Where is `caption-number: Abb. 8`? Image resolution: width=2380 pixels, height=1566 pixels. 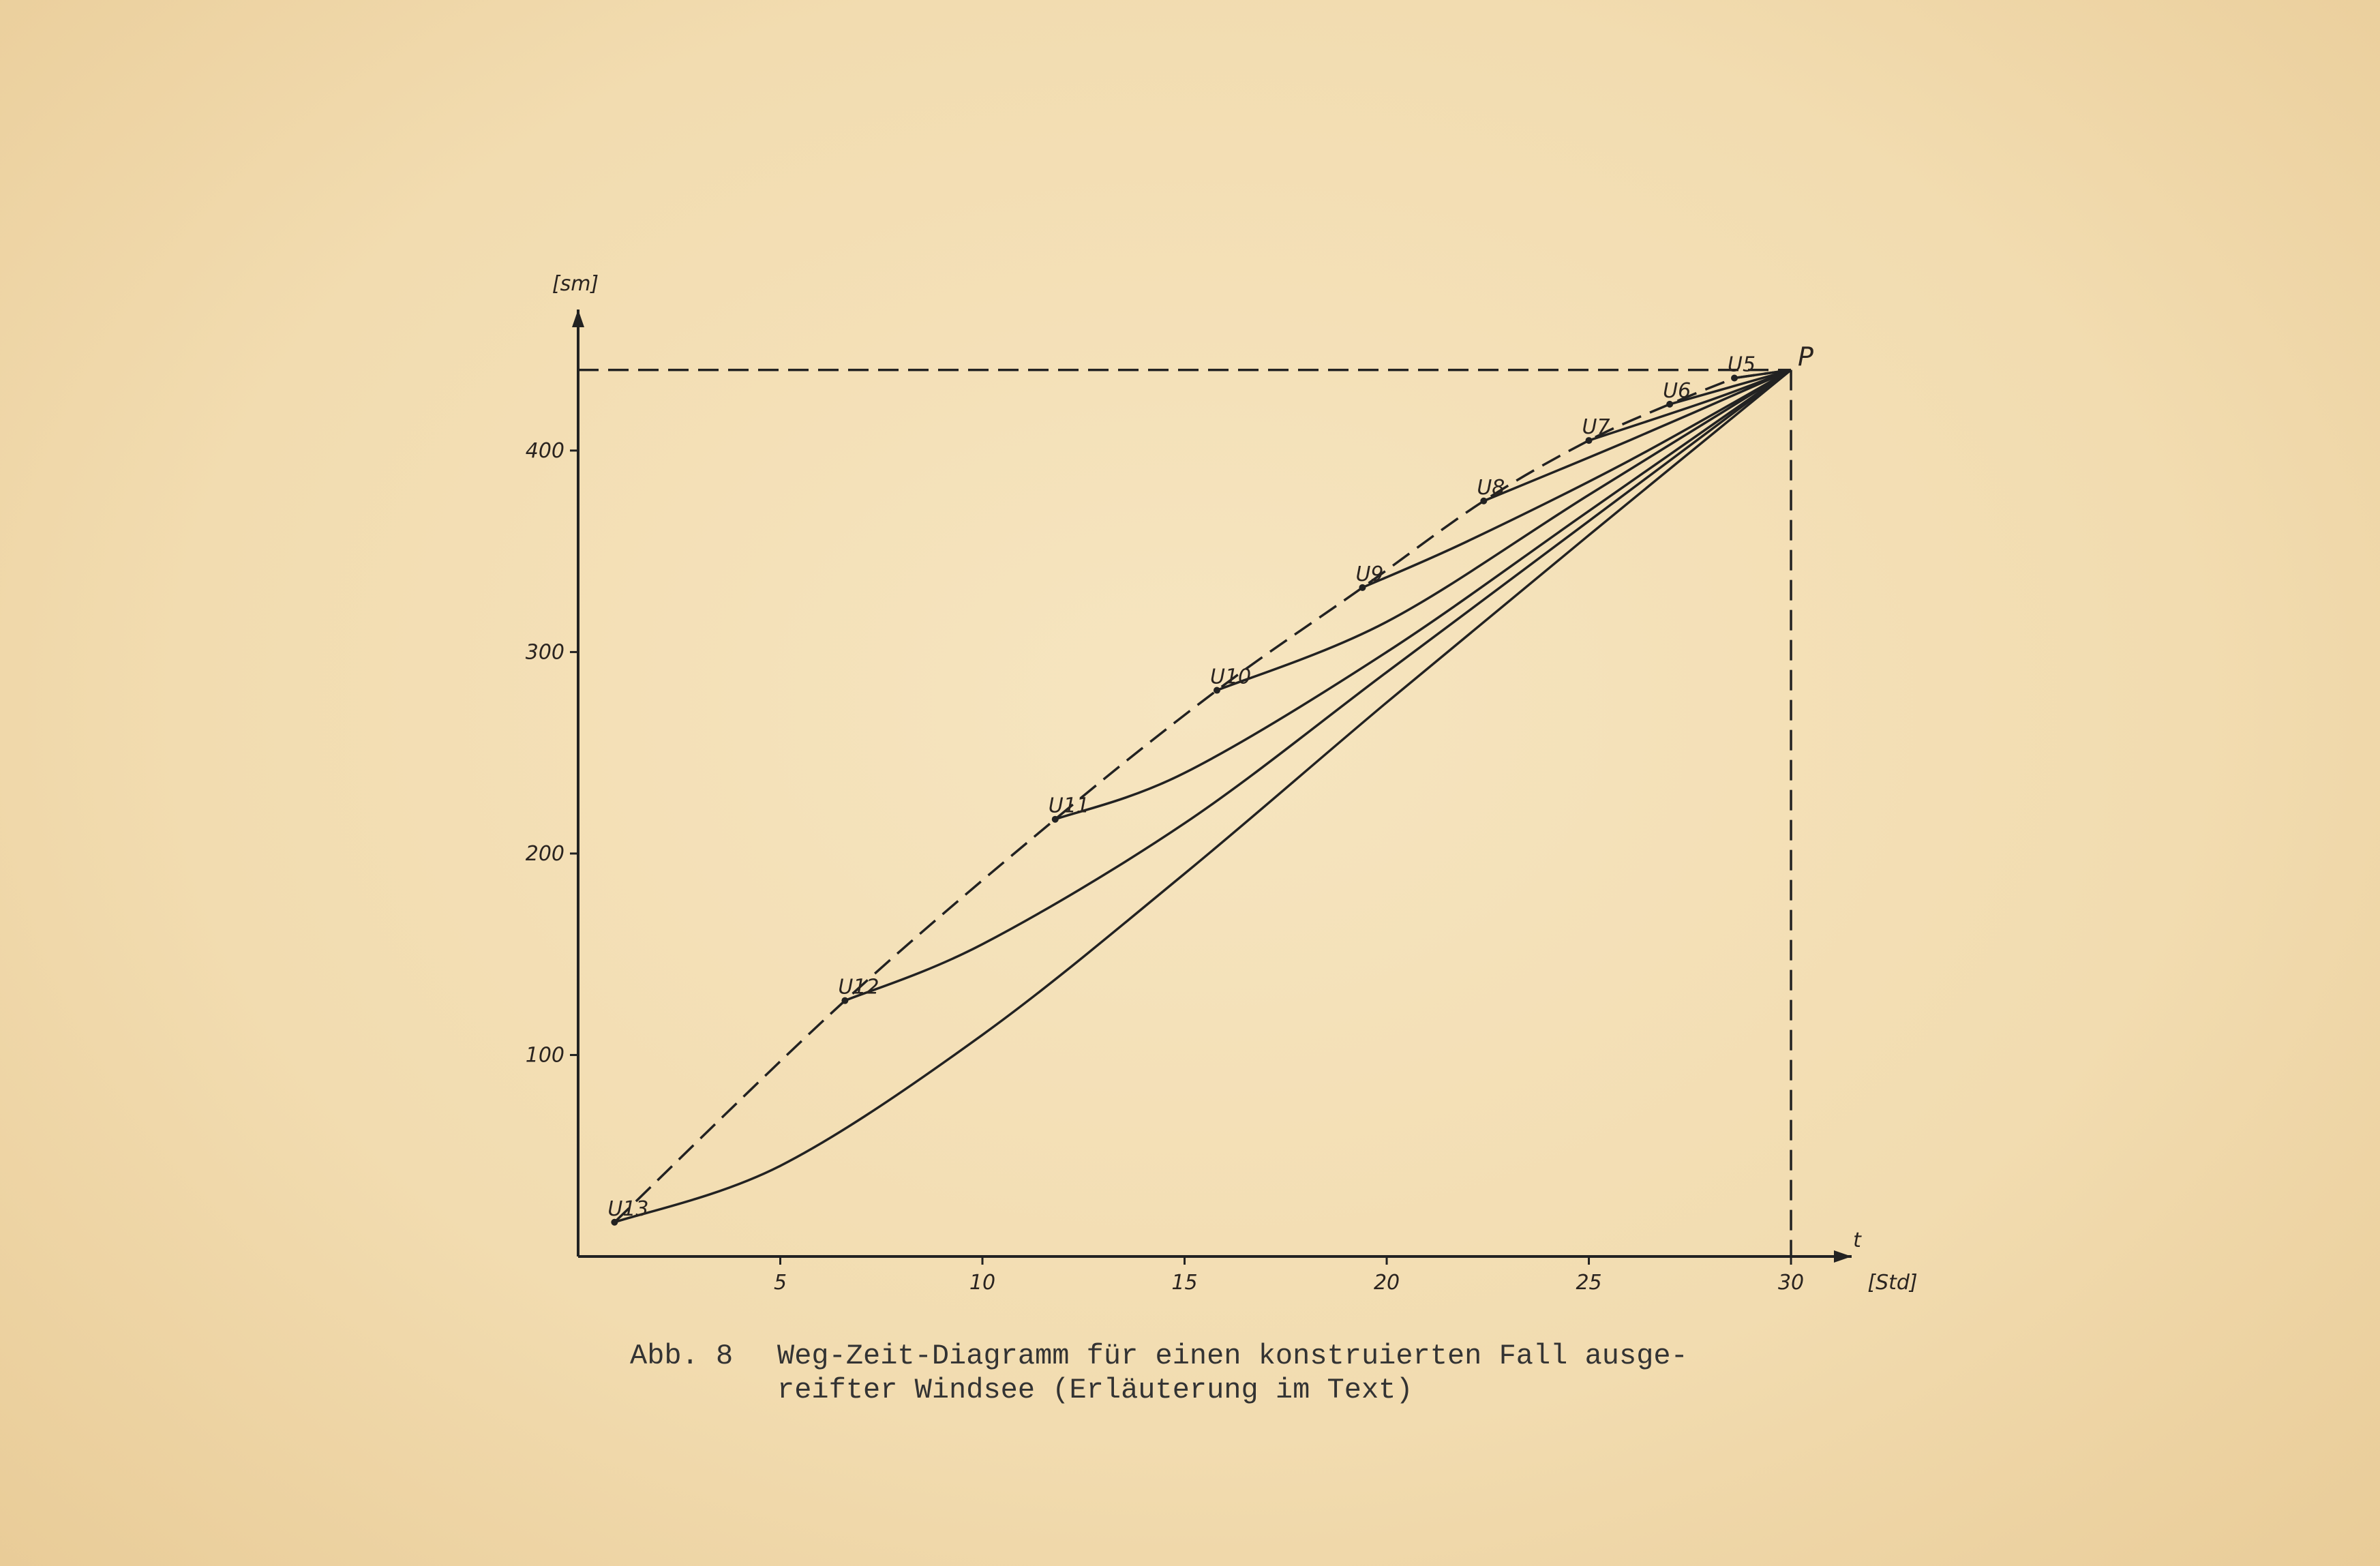
caption-number: Abb. 8 is located at coordinates (681, 1356).